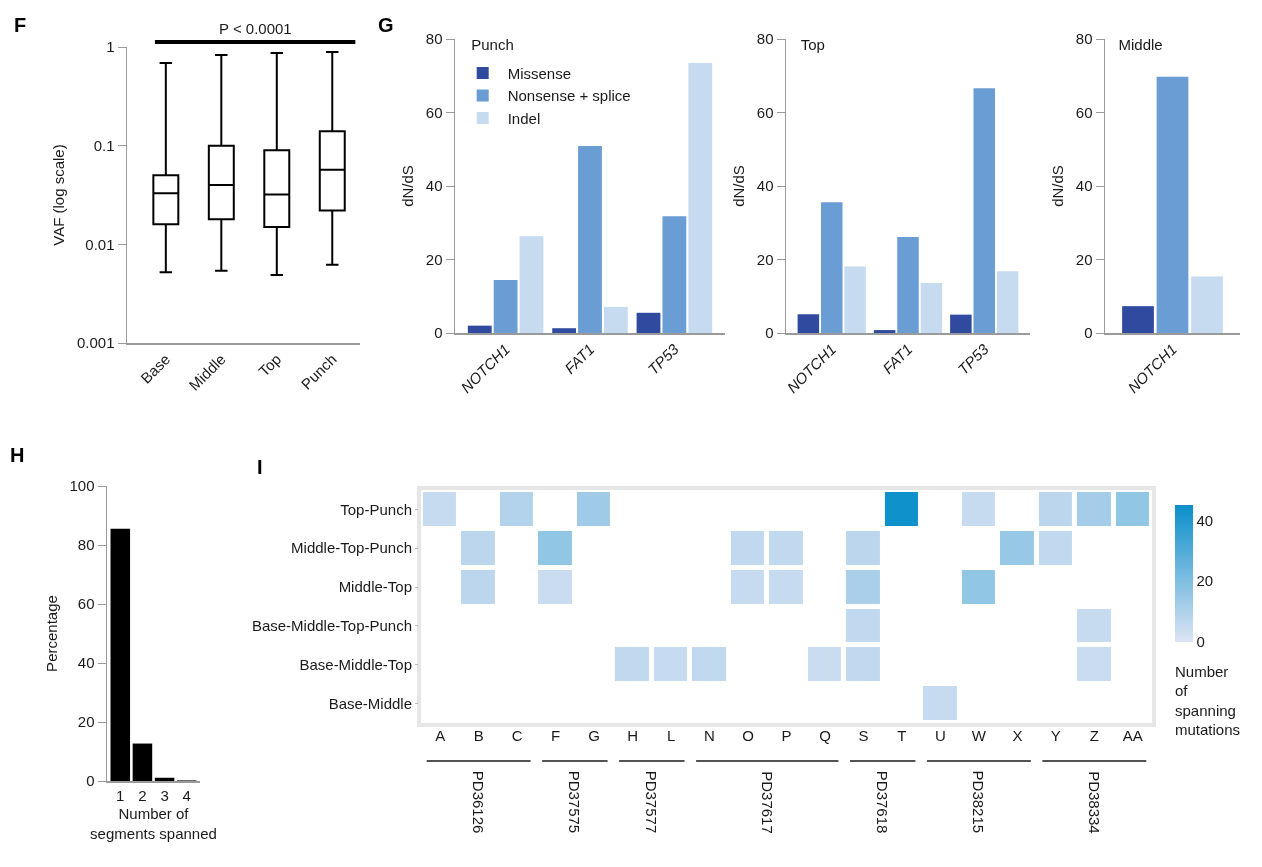  What do you see at coordinates (748, 735) in the screenshot?
I see `x-tick-label: O` at bounding box center [748, 735].